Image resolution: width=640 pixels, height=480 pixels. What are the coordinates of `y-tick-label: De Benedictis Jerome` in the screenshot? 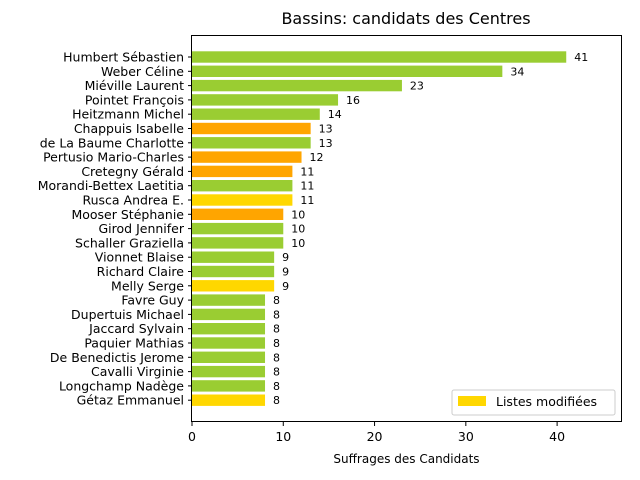 It's located at (117, 357).